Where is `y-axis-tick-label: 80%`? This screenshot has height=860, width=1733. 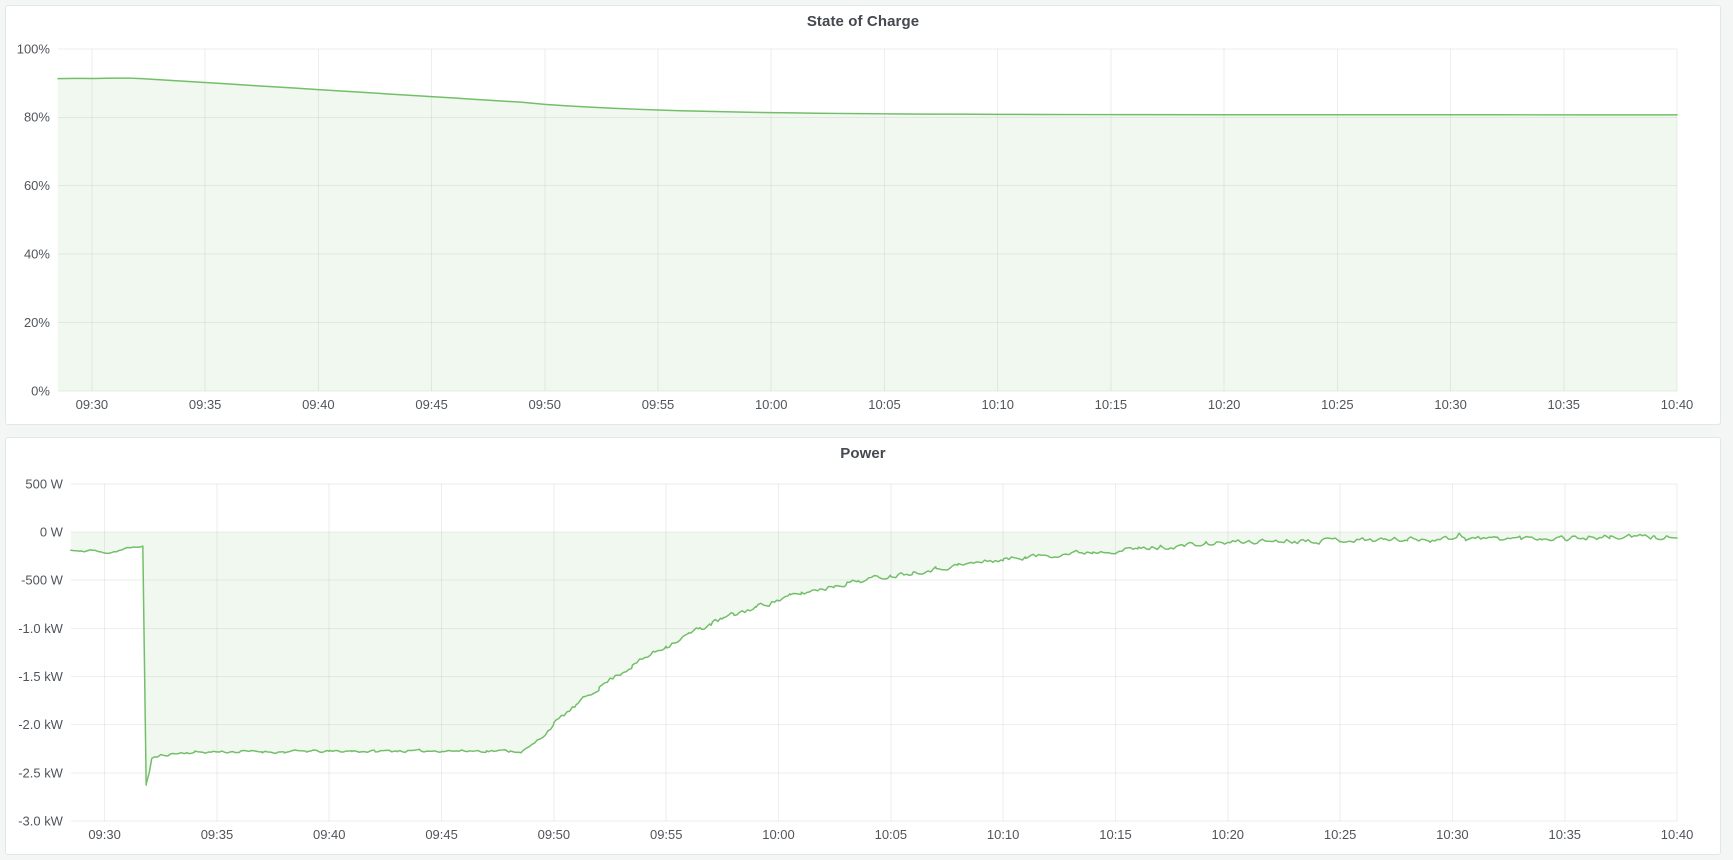 y-axis-tick-label: 80% is located at coordinates (37, 117).